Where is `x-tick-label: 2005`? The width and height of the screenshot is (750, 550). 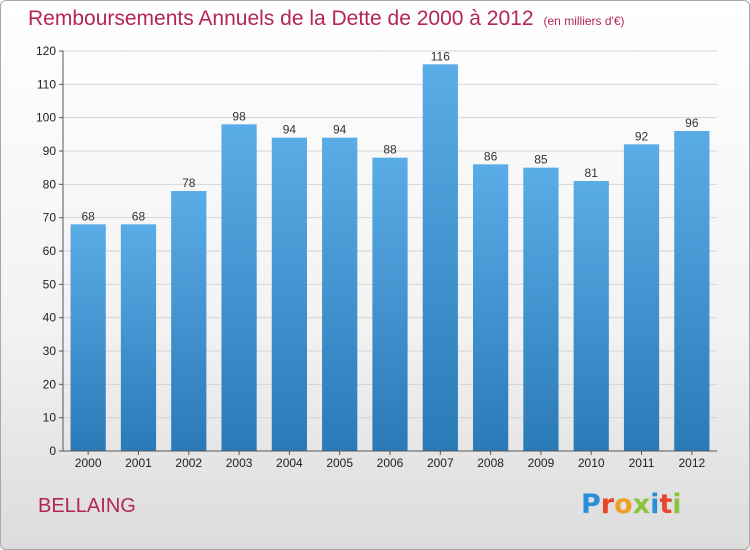
x-tick-label: 2005 is located at coordinates (339, 463).